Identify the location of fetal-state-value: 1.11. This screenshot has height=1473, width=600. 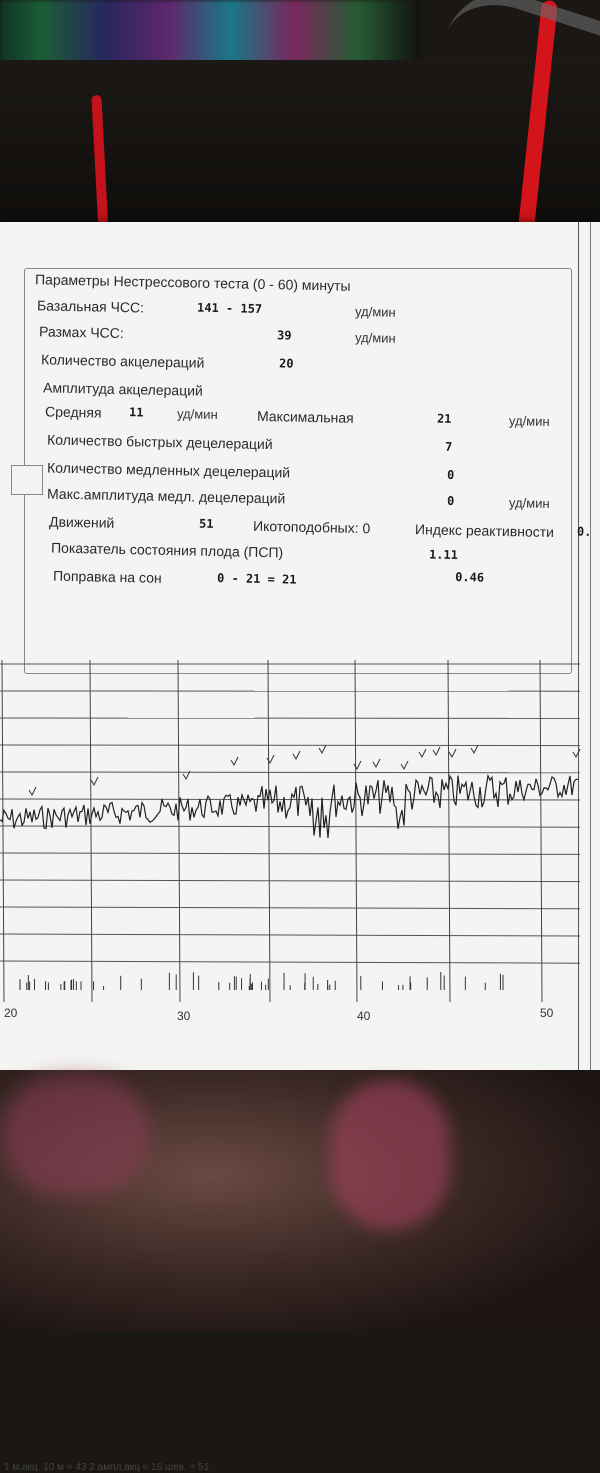
(443, 554).